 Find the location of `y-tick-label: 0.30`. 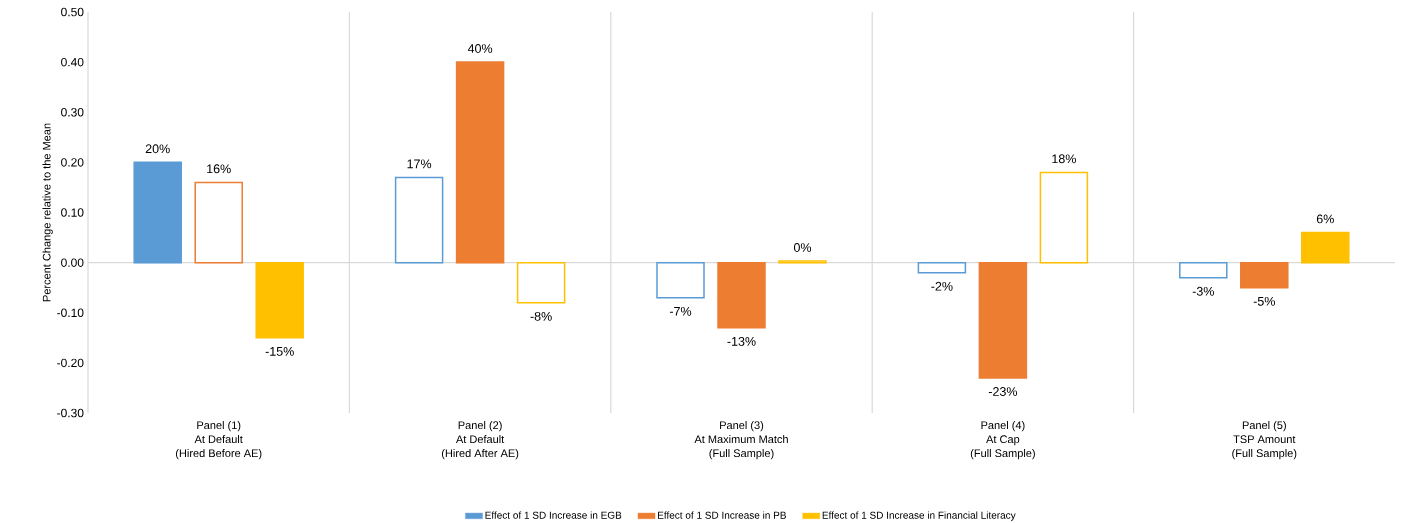

y-tick-label: 0.30 is located at coordinates (72, 112).